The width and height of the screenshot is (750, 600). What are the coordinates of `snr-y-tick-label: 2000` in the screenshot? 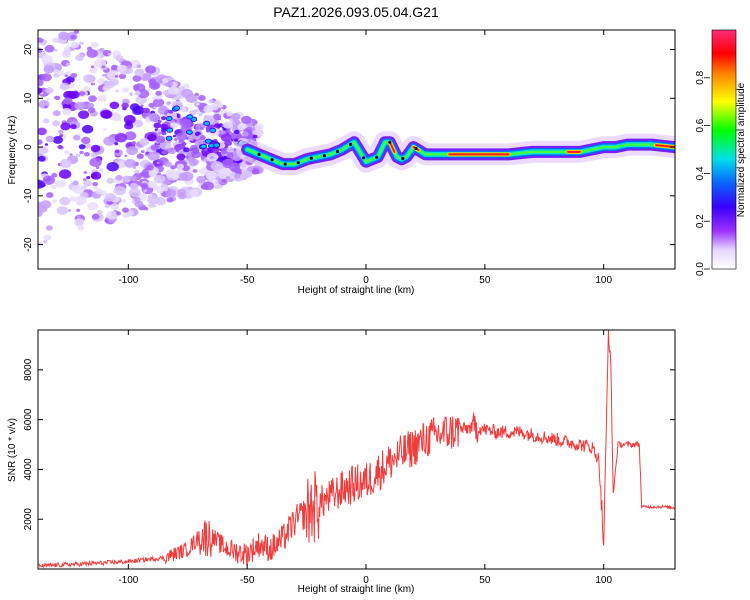 It's located at (28, 519).